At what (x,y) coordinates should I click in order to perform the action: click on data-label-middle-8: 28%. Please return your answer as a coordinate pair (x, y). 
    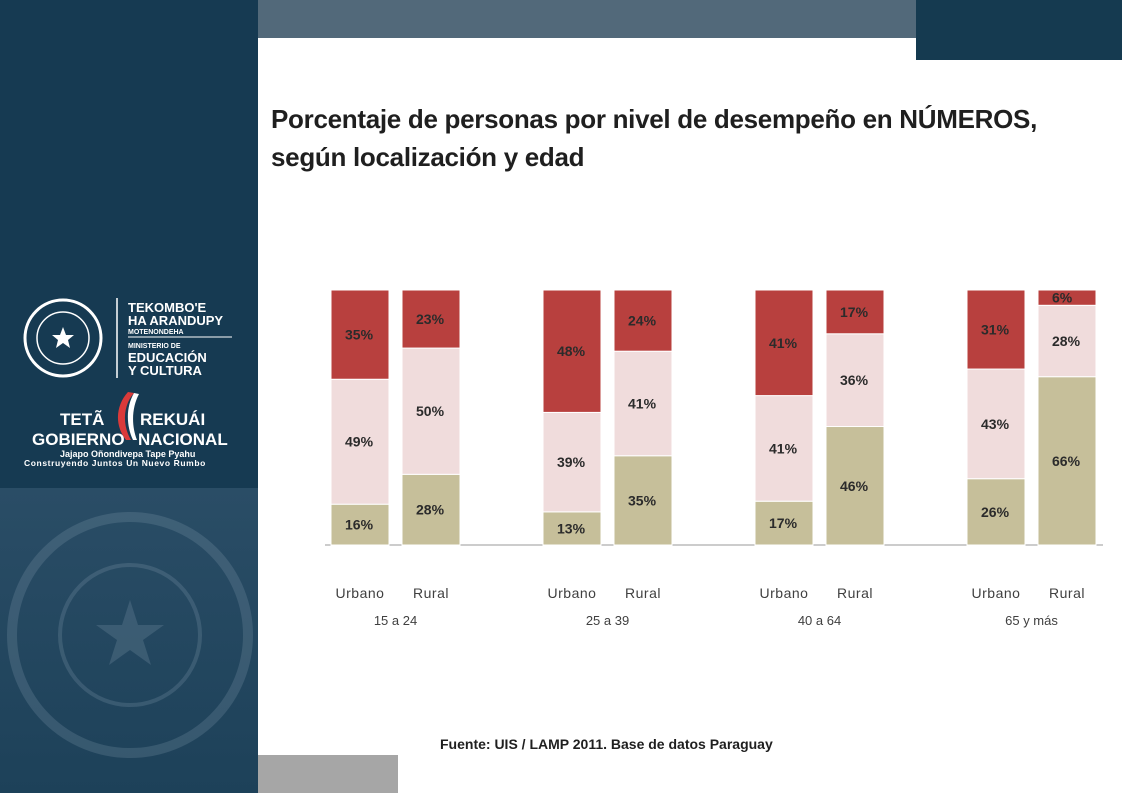
    Looking at the image, I should click on (1066, 341).